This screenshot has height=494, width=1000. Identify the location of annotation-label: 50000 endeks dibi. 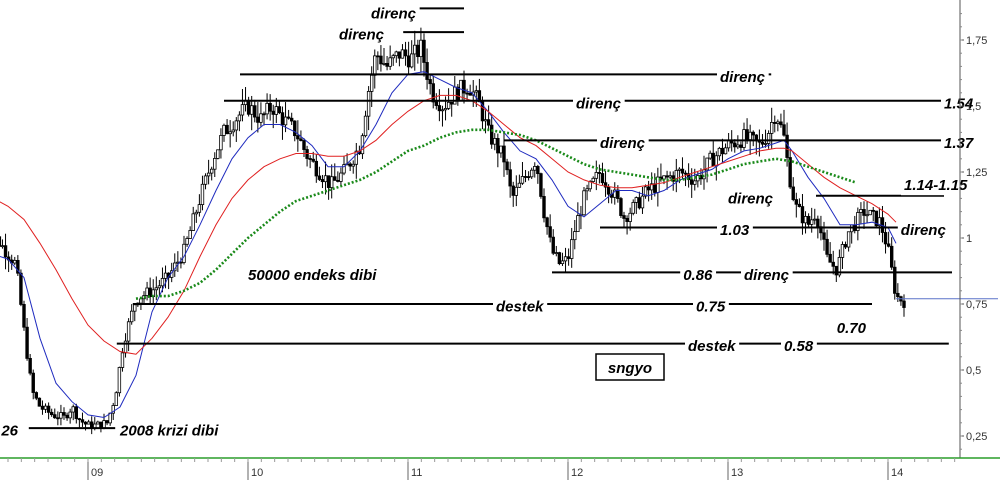
(312, 275).